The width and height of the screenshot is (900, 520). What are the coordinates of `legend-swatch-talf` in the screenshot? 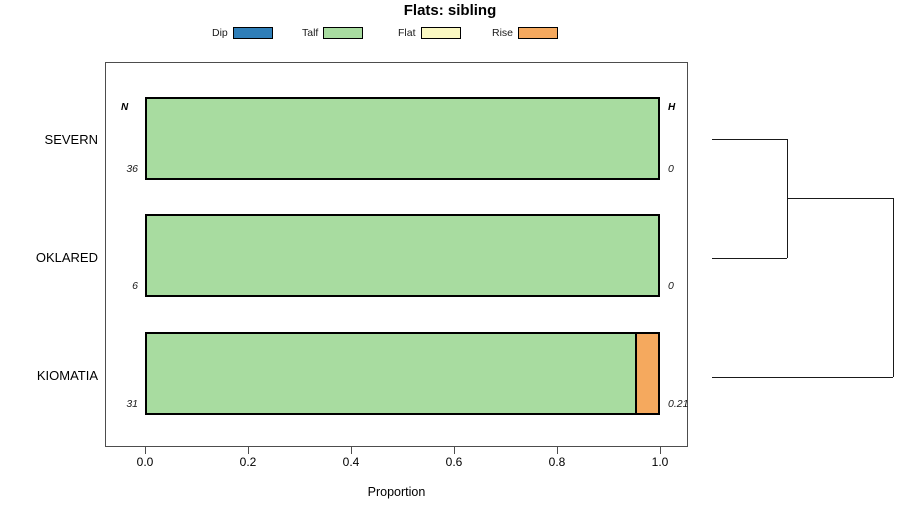 It's located at (343, 33).